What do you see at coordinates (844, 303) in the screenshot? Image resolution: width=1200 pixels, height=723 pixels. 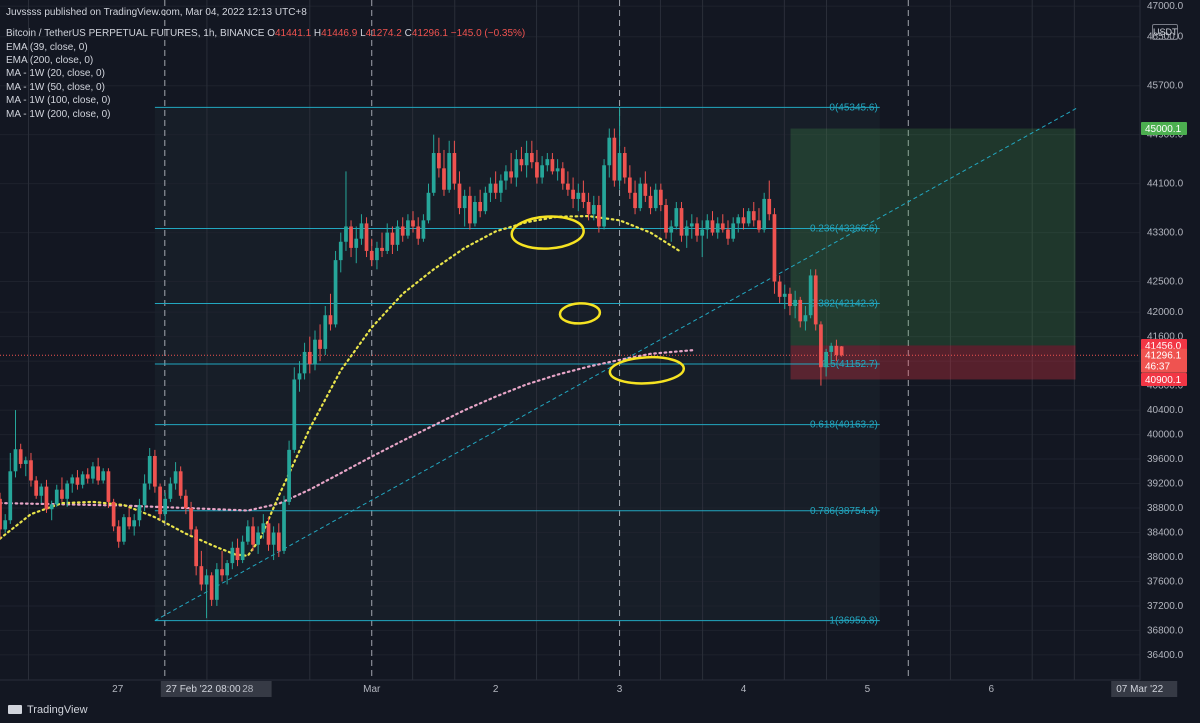 I see `fib-level-label: 0.382(42142.3)` at bounding box center [844, 303].